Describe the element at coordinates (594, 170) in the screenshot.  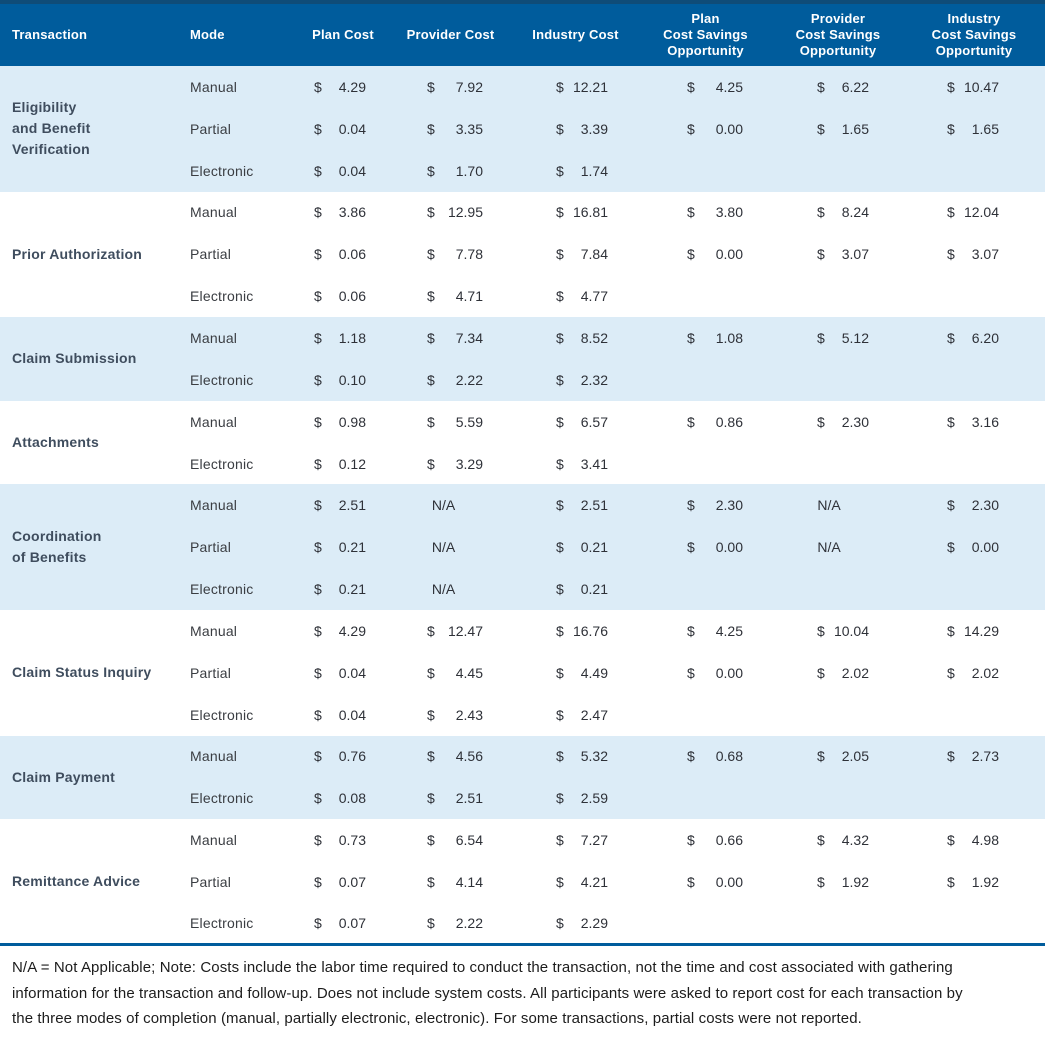
I see `amount: 1.74` at that location.